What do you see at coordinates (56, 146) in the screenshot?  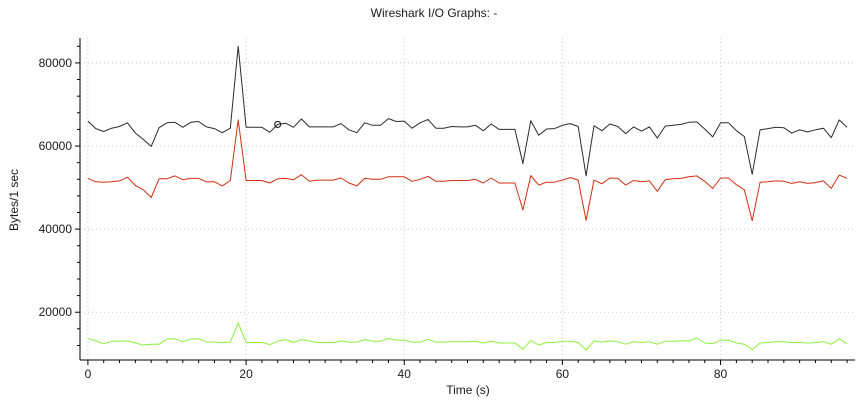 I see `y-tick-label: 60000` at bounding box center [56, 146].